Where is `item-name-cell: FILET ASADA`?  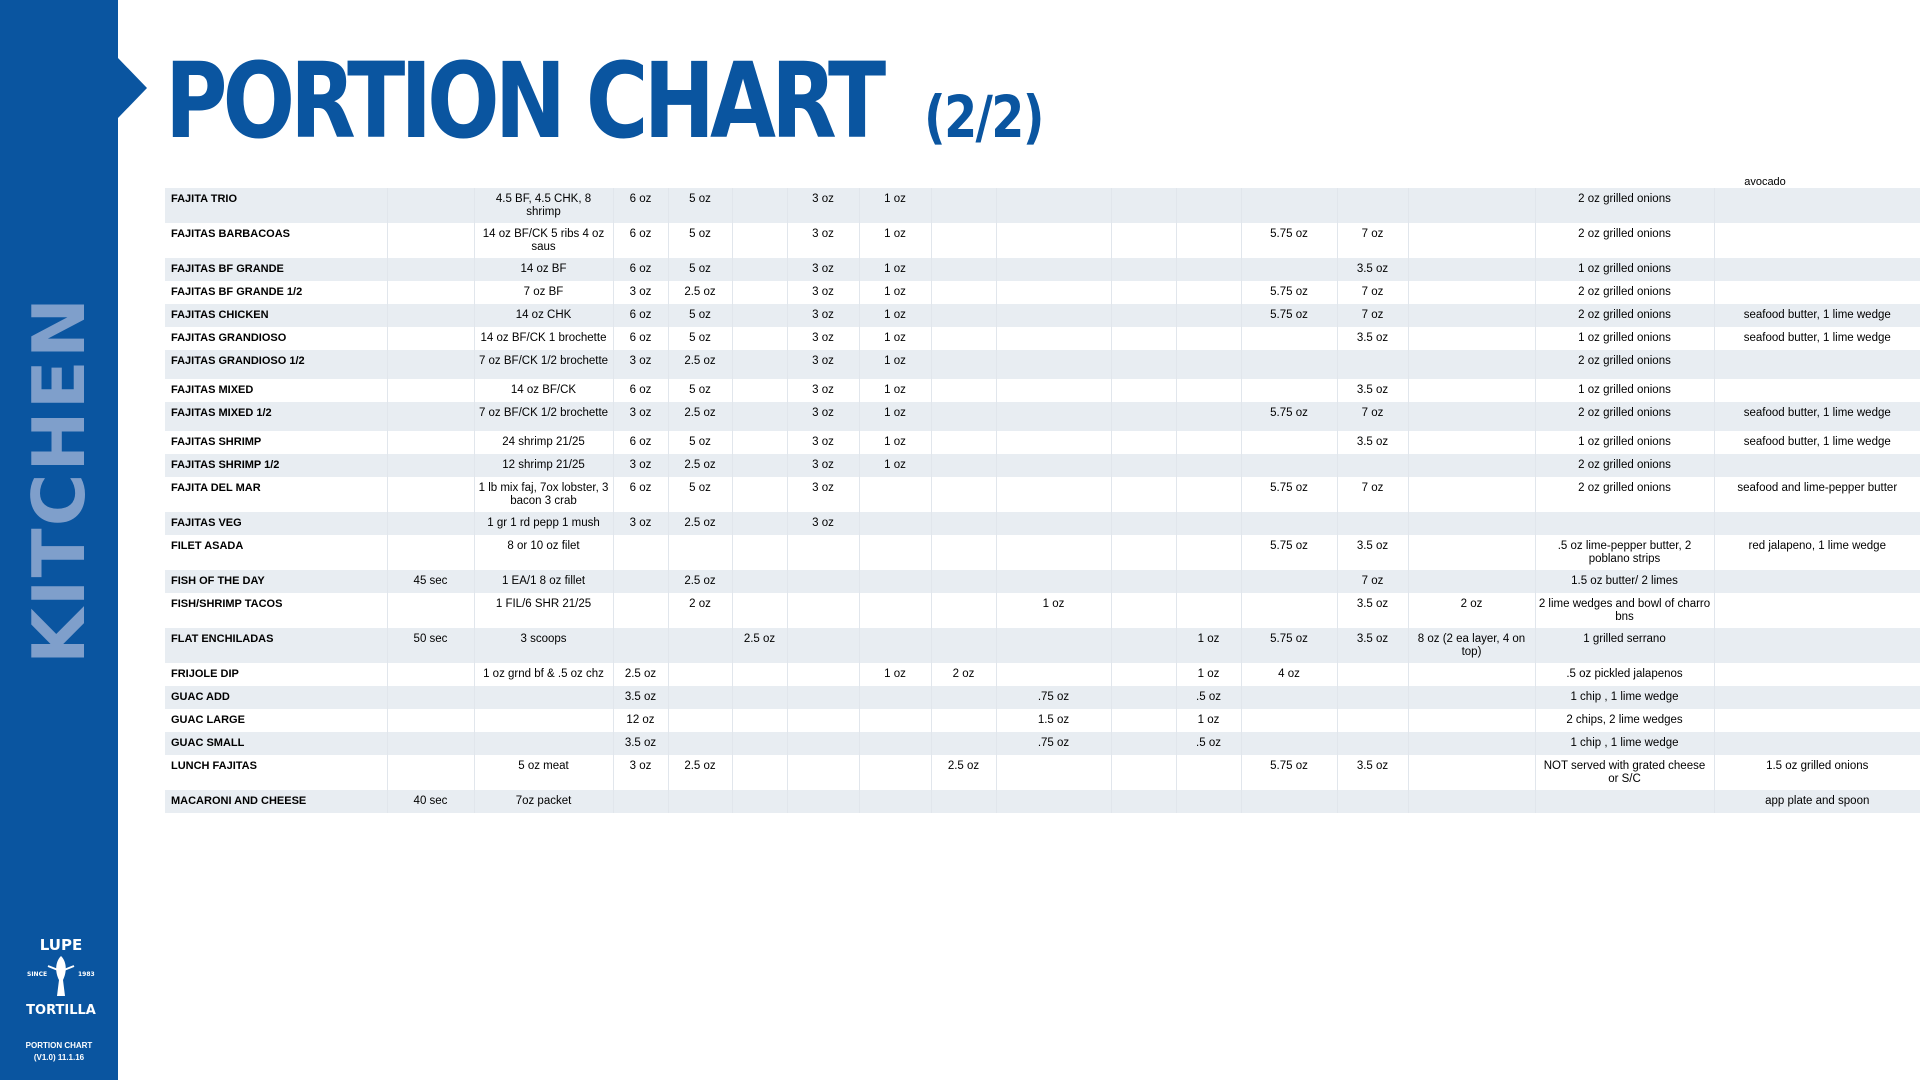 item-name-cell: FILET ASADA is located at coordinates (207, 546).